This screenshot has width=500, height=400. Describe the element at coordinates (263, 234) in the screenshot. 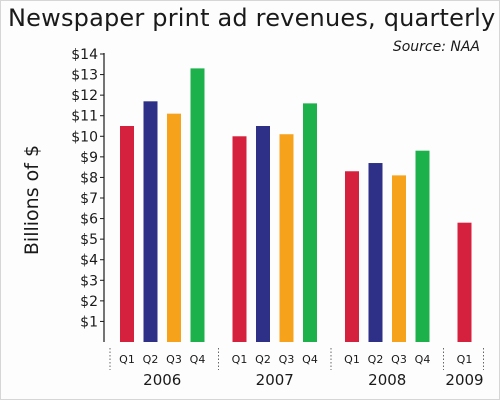

I see `bar-2007-q2` at that location.